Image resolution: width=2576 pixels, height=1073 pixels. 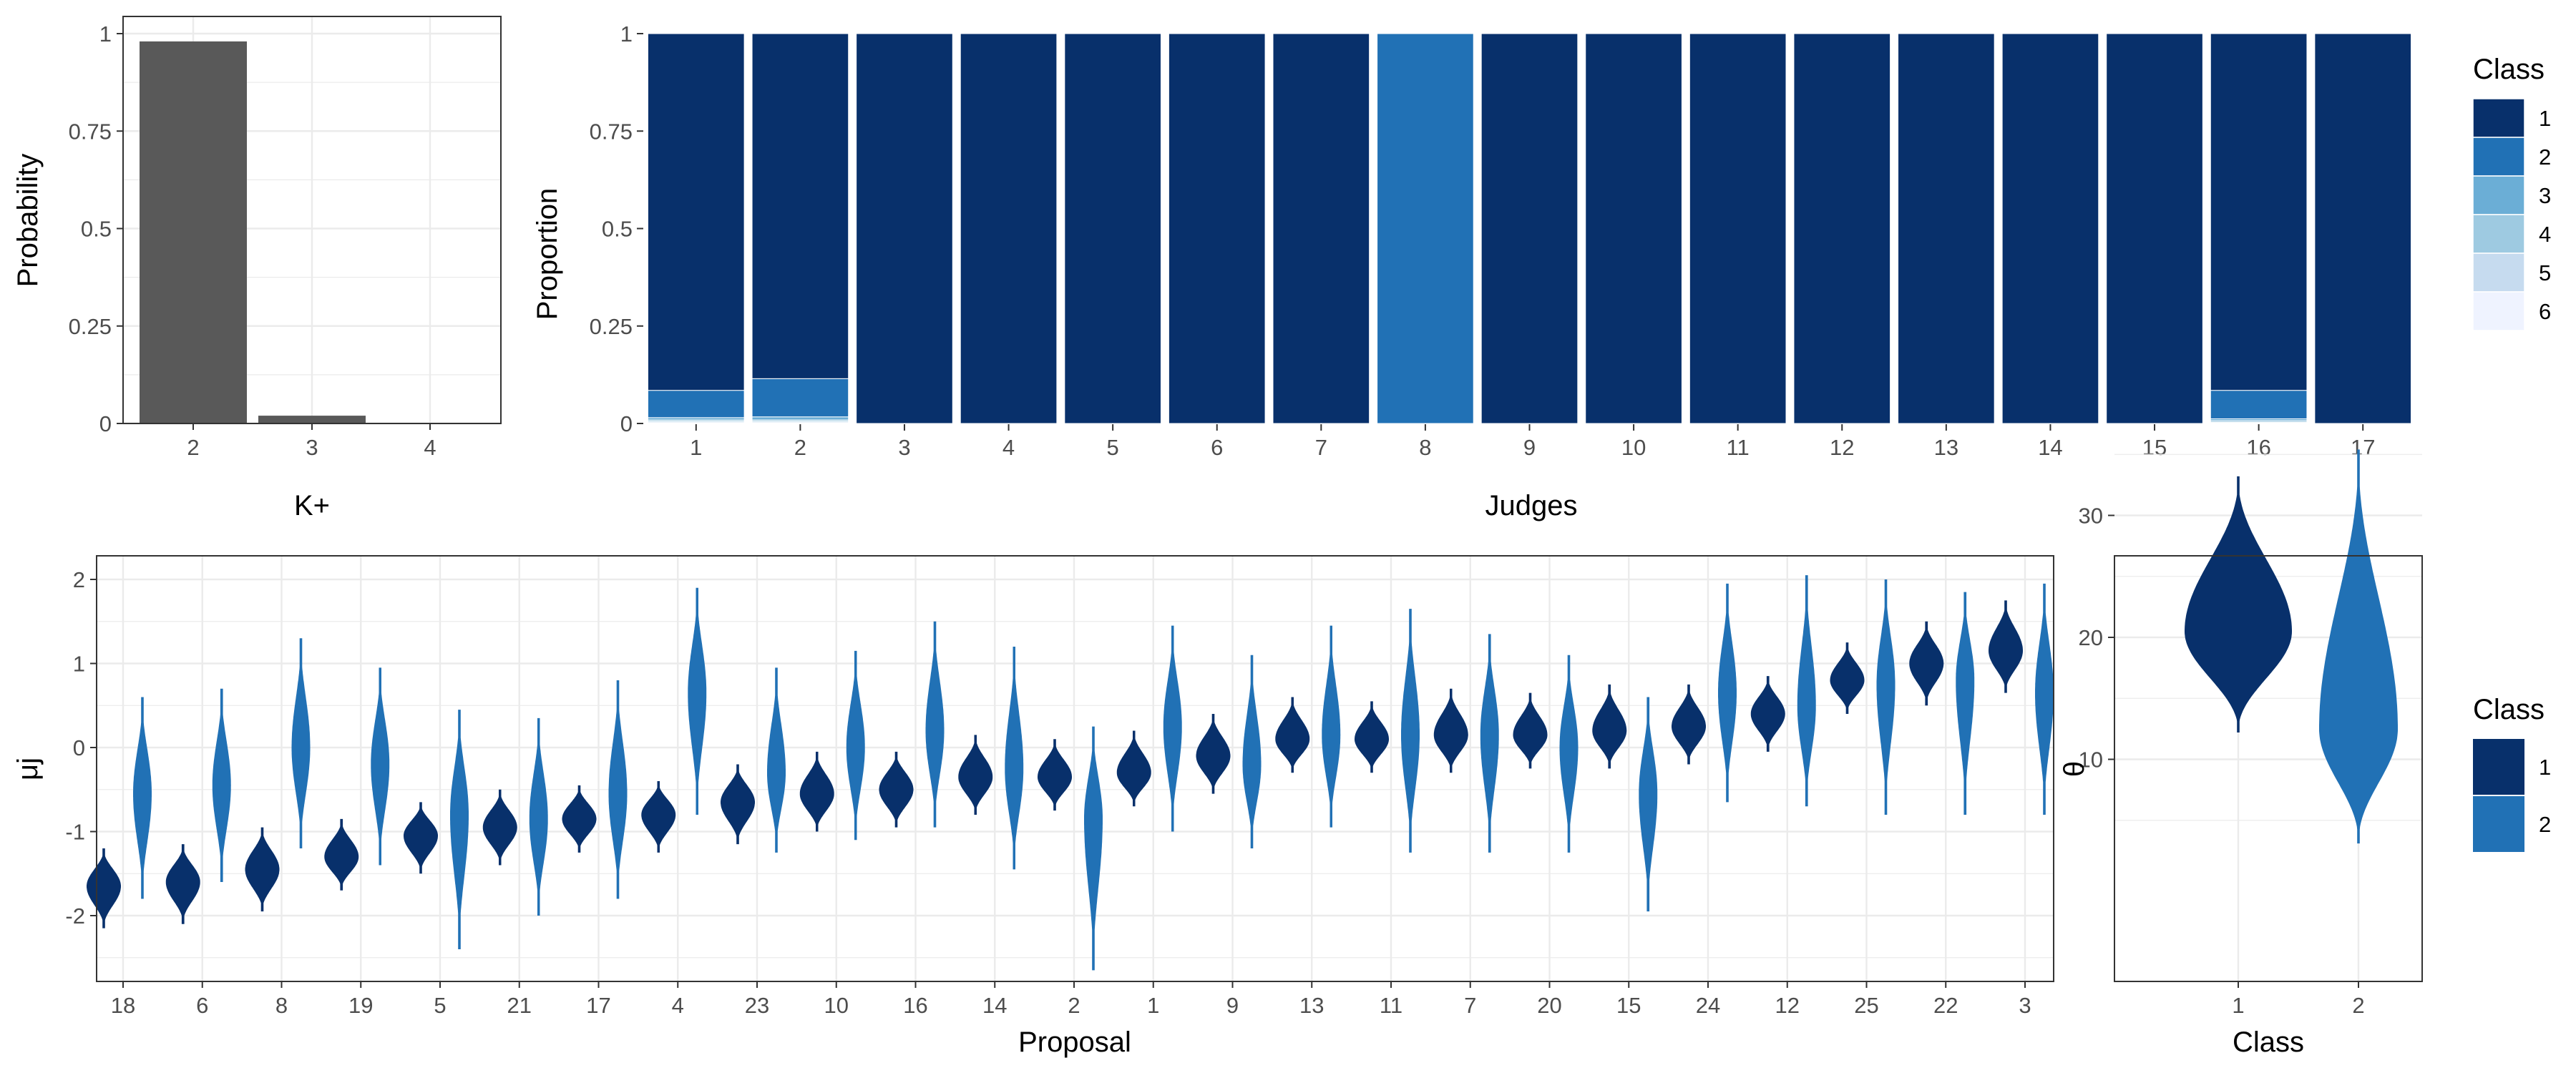 I want to click on theta-y-tick-label: 10, so click(x=2091, y=760).